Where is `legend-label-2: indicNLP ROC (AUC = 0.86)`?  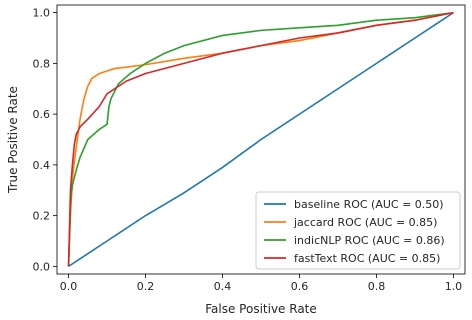
legend-label-2: indicNLP ROC (AUC = 0.86) is located at coordinates (369, 240).